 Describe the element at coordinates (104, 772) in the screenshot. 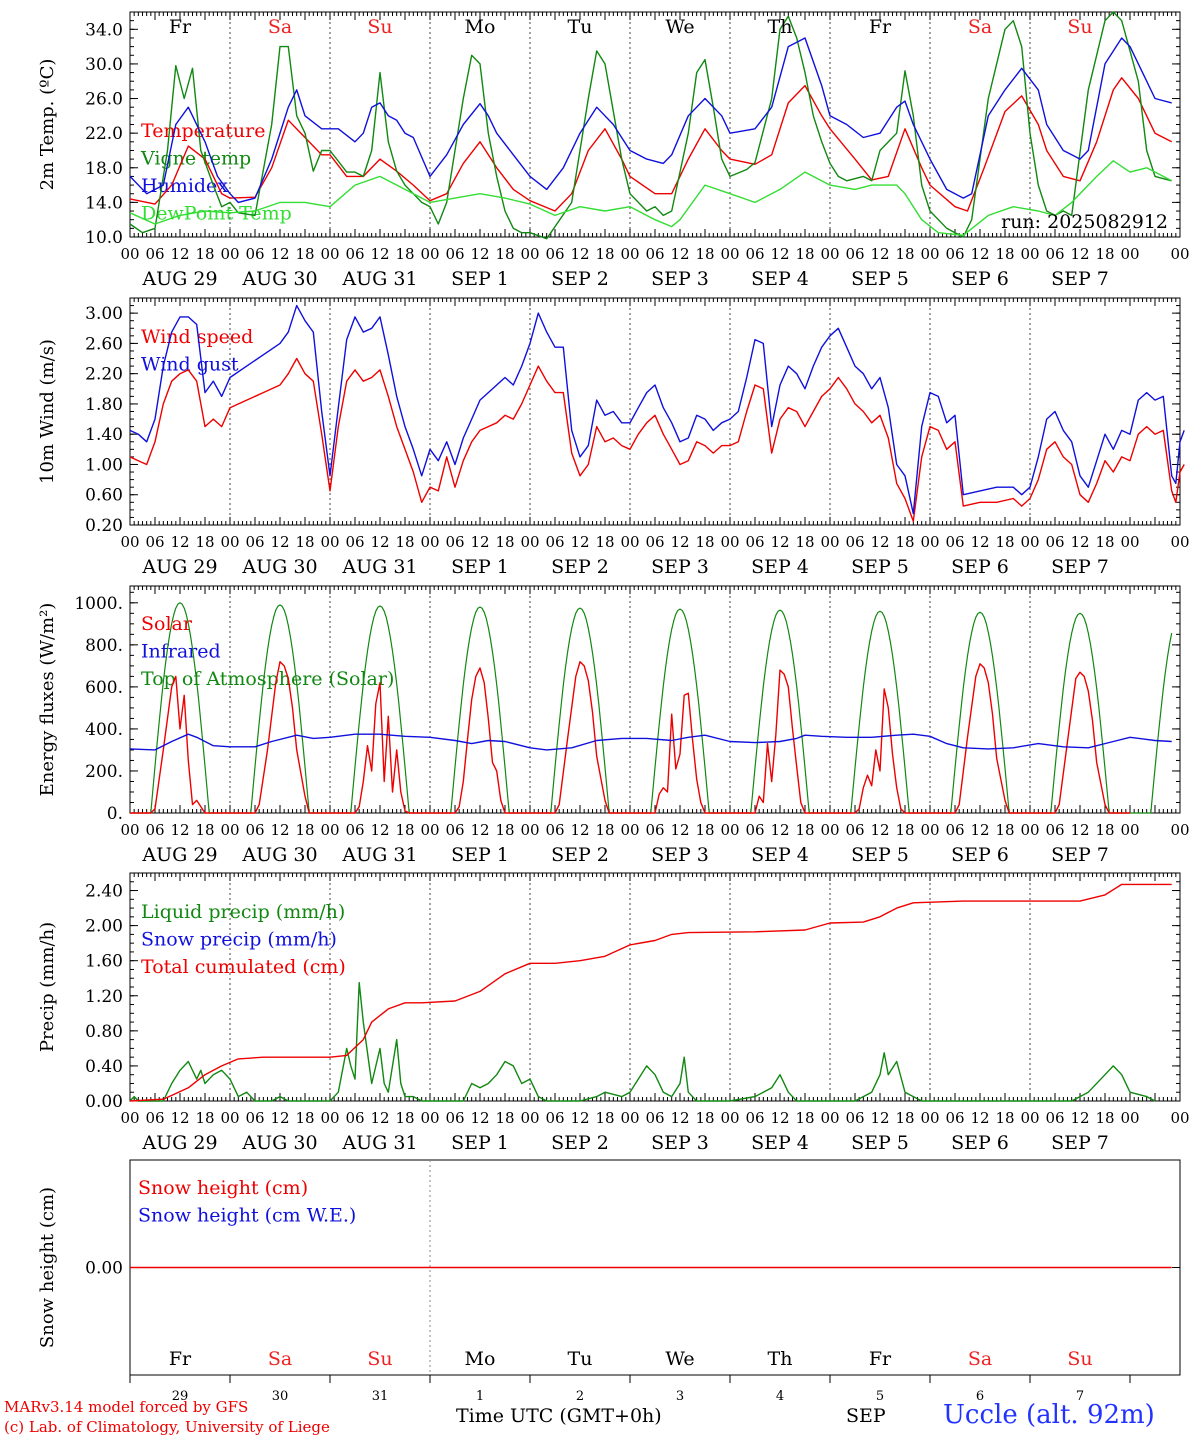

I see `y-tick-label: 200.` at that location.